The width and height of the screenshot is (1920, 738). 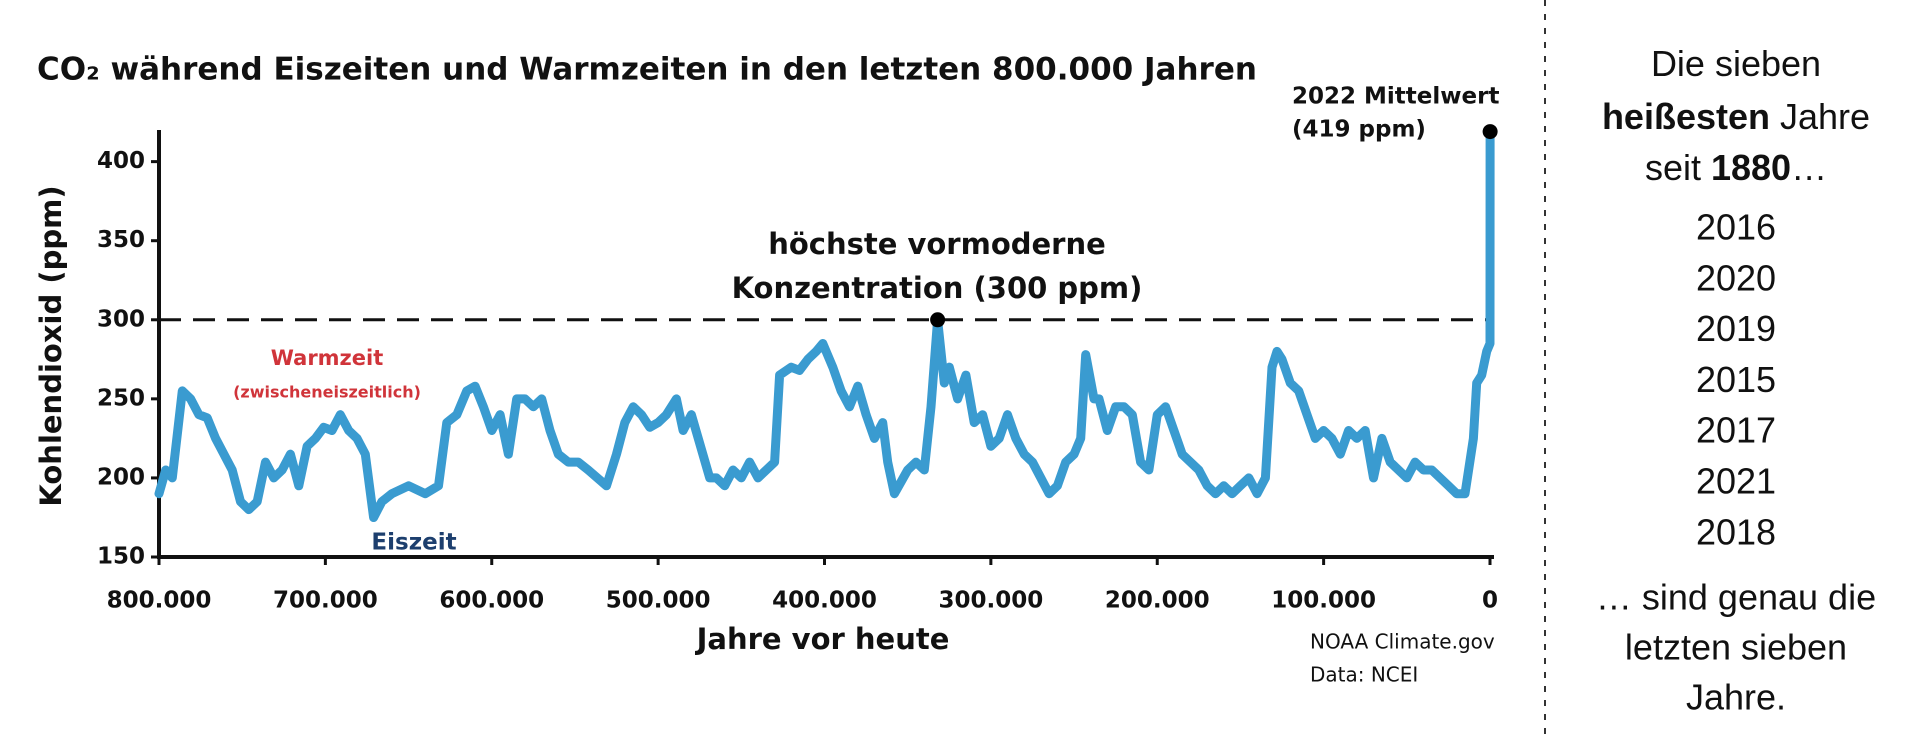 I want to click on side-text: letzten sieben, so click(x=1736, y=647).